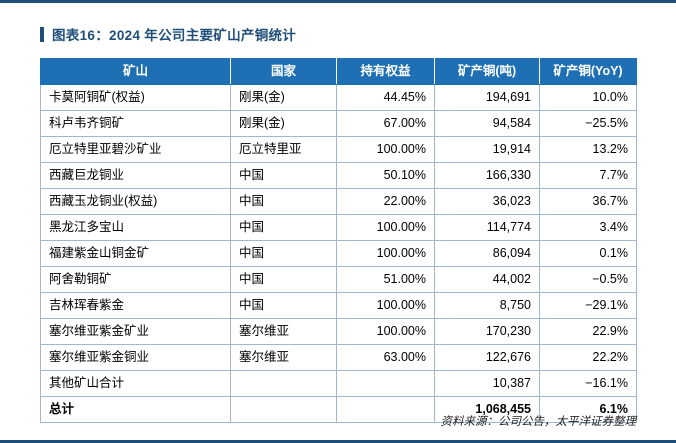  I want to click on column-header-mine: 矿山, so click(135, 71).